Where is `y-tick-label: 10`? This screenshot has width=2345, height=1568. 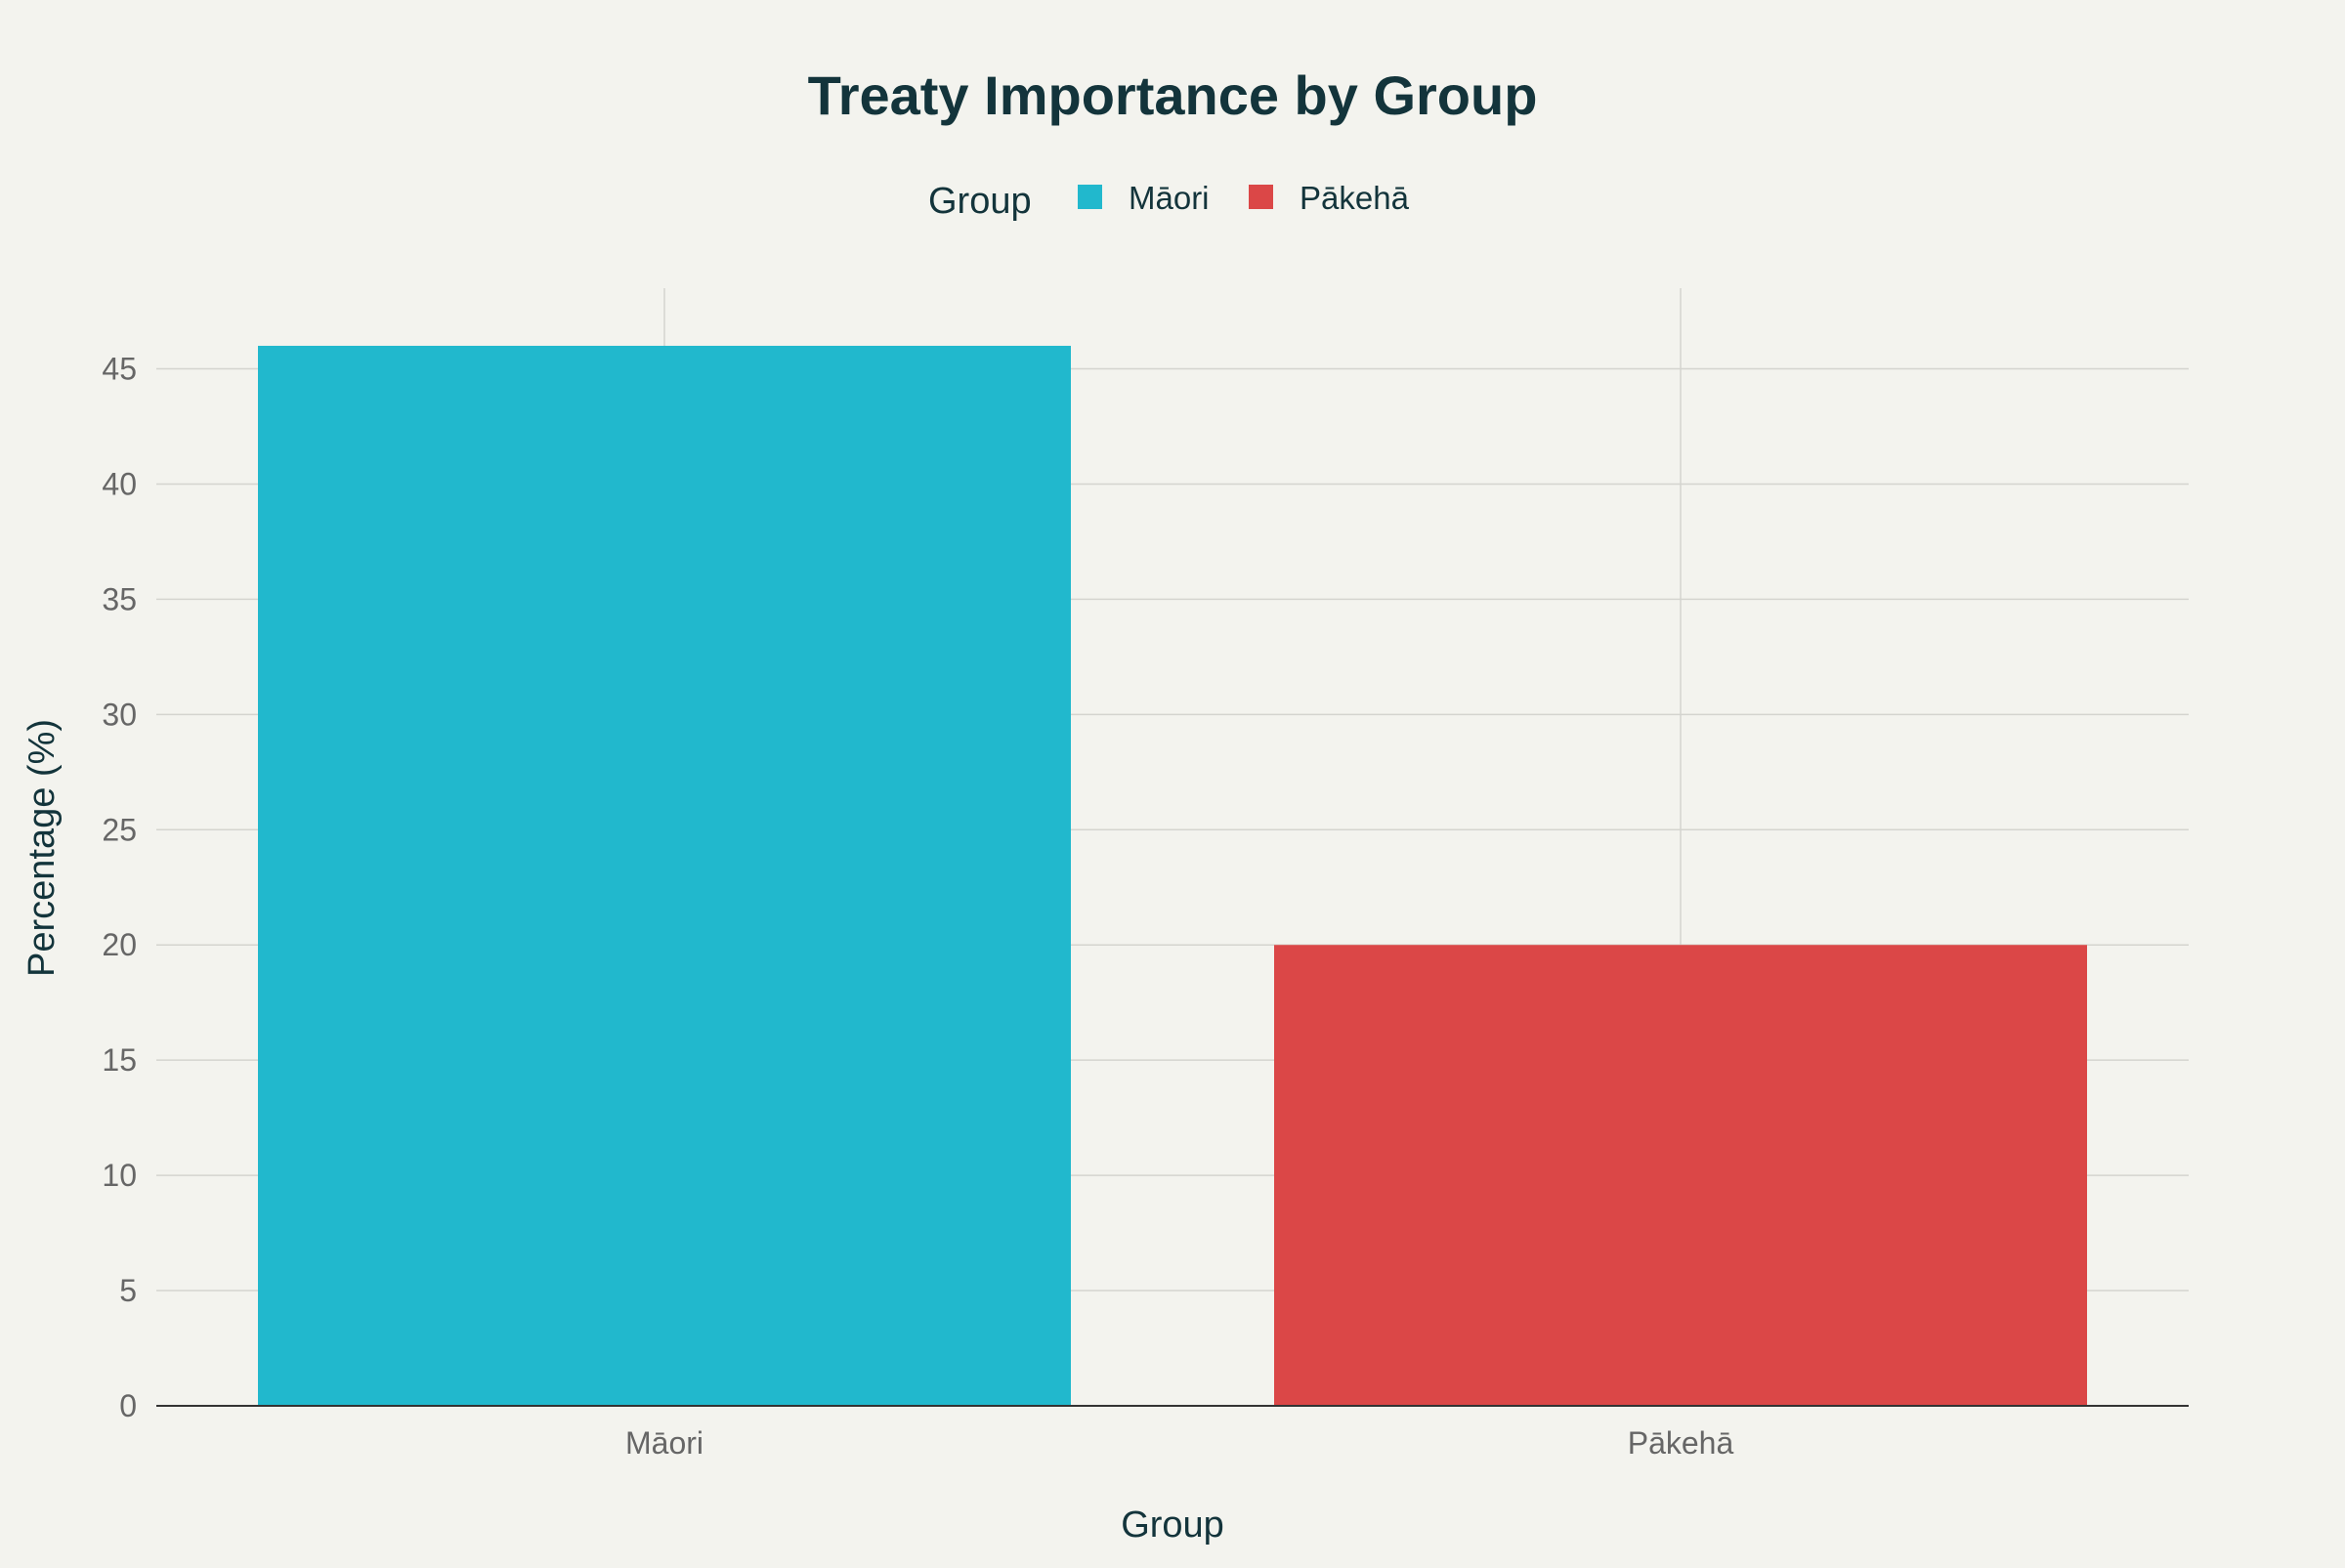
y-tick-label: 10 is located at coordinates (119, 1175).